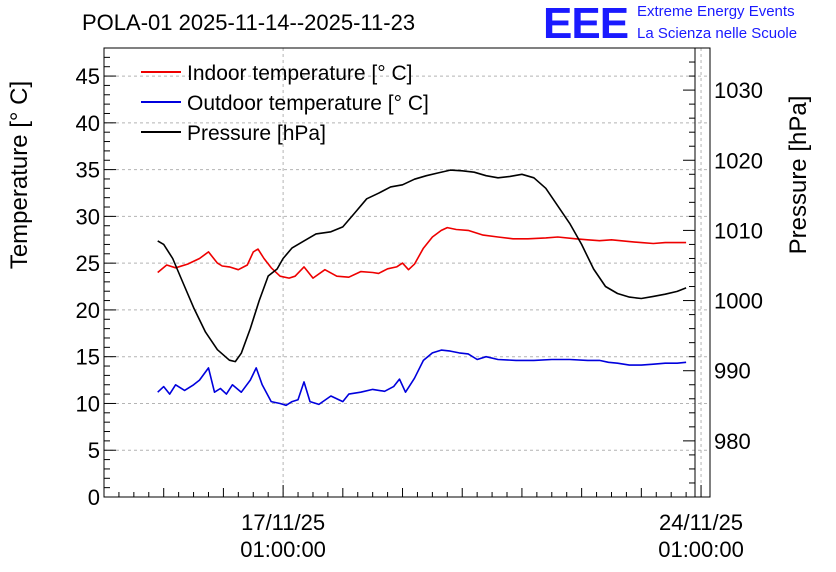  What do you see at coordinates (88, 216) in the screenshot?
I see `y-tick-label: 30` at bounding box center [88, 216].